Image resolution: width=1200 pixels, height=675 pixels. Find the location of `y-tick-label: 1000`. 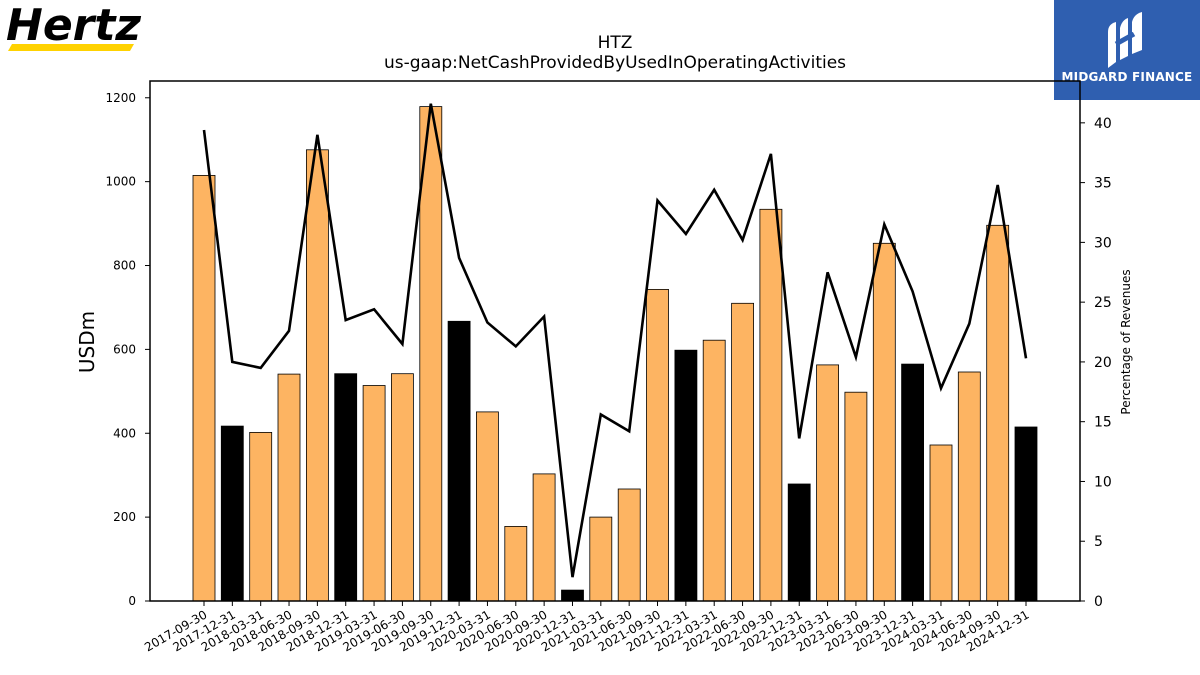

y-tick-label: 1000 is located at coordinates (120, 182).